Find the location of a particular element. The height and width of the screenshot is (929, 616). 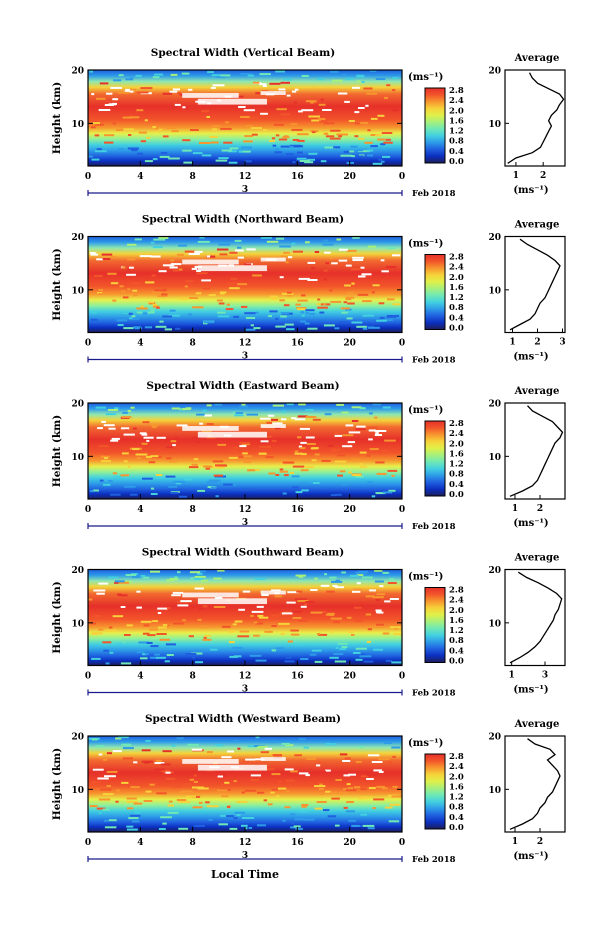

average-x-tick-label: 3 is located at coordinates (545, 676).